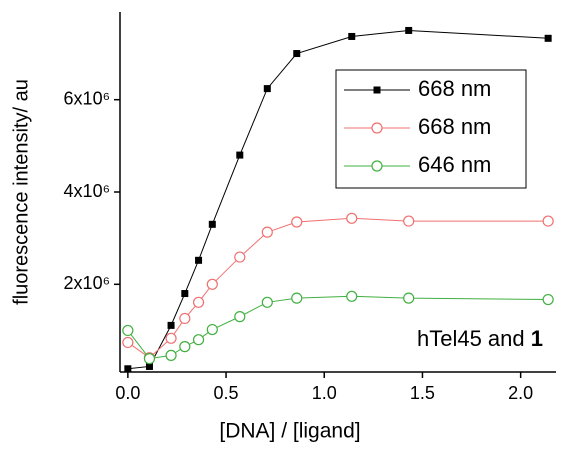 The height and width of the screenshot is (450, 573). I want to click on legend-label: 646 nm, so click(454, 164).